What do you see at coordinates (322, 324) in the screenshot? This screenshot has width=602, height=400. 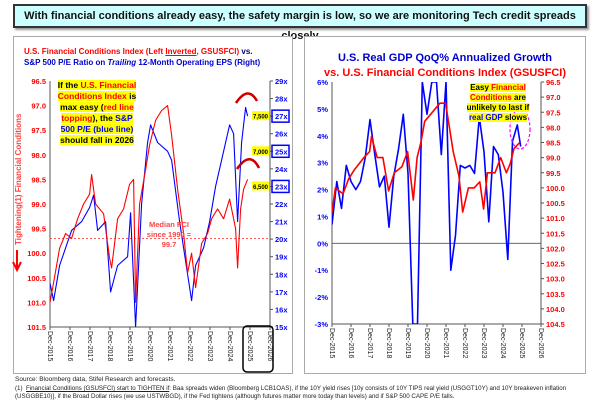 I see `y-tick-label: -3%` at bounding box center [322, 324].